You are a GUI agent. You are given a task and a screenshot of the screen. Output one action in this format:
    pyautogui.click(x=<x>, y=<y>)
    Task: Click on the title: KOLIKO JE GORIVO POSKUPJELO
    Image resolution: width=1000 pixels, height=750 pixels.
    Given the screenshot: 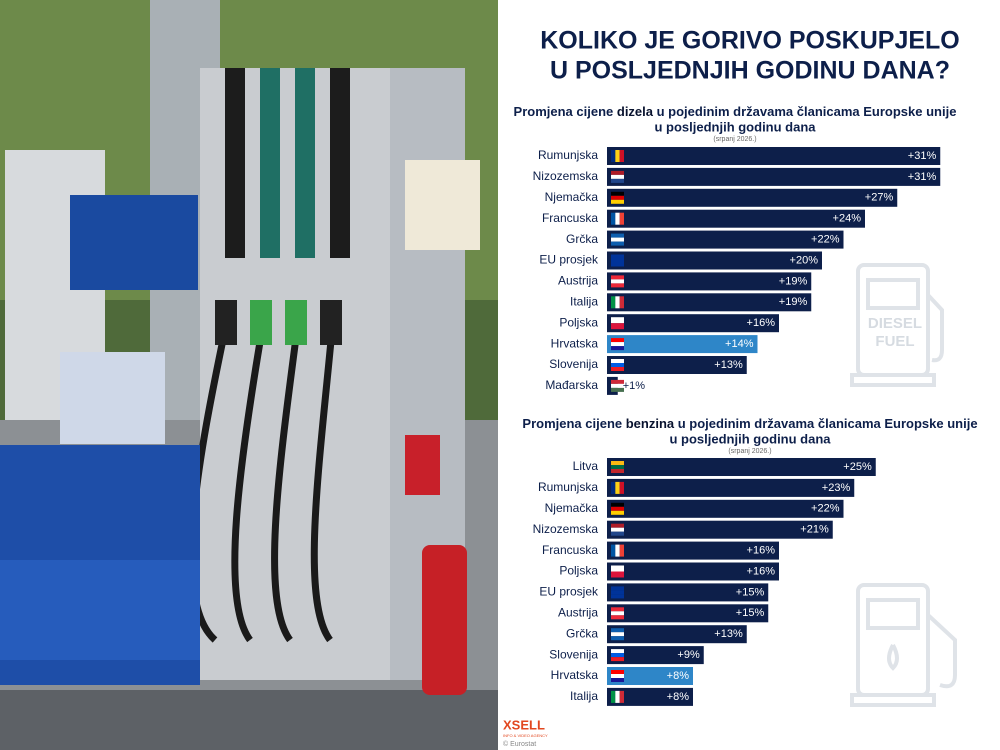 What is the action you would take?
    pyautogui.click(x=750, y=41)
    